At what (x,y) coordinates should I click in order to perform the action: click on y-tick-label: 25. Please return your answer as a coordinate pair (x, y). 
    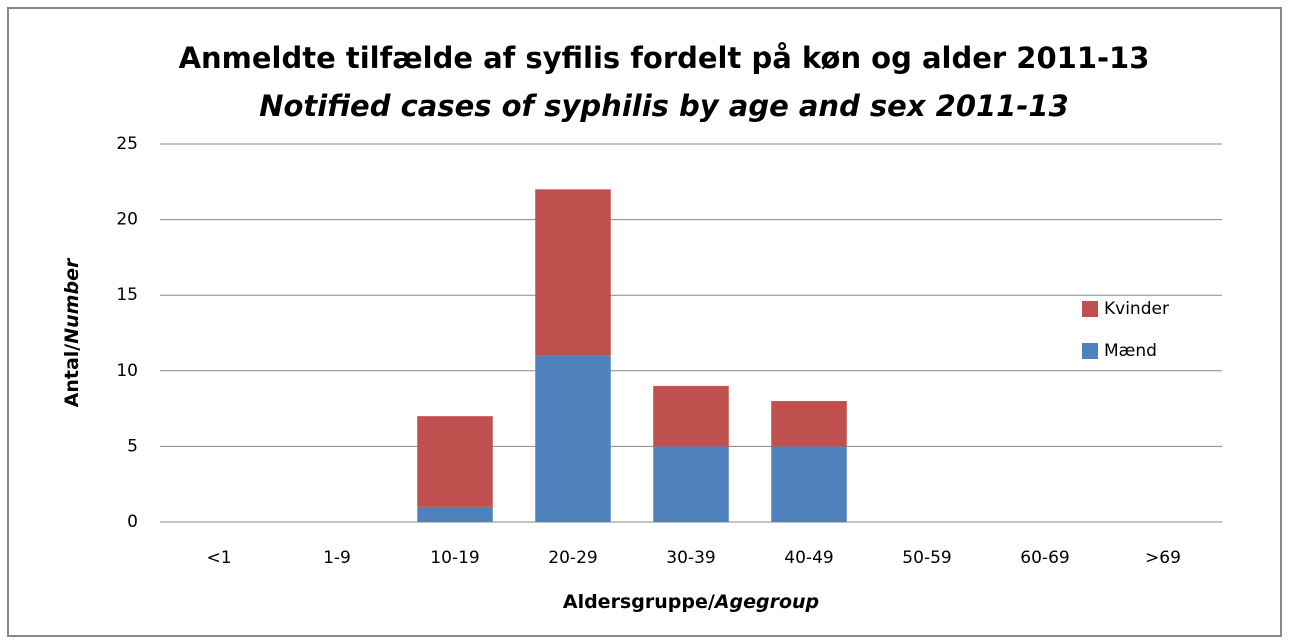
    Looking at the image, I should click on (127, 144).